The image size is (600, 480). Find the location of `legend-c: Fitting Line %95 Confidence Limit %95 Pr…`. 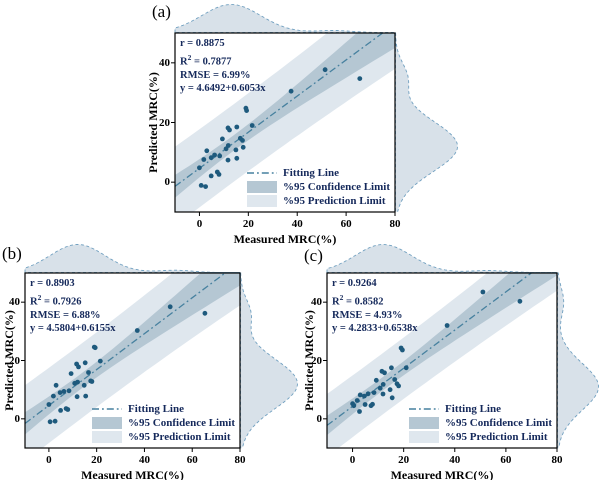

legend-c: Fitting Line %95 Confidence Limit %95 Pr… is located at coordinates (480, 423).